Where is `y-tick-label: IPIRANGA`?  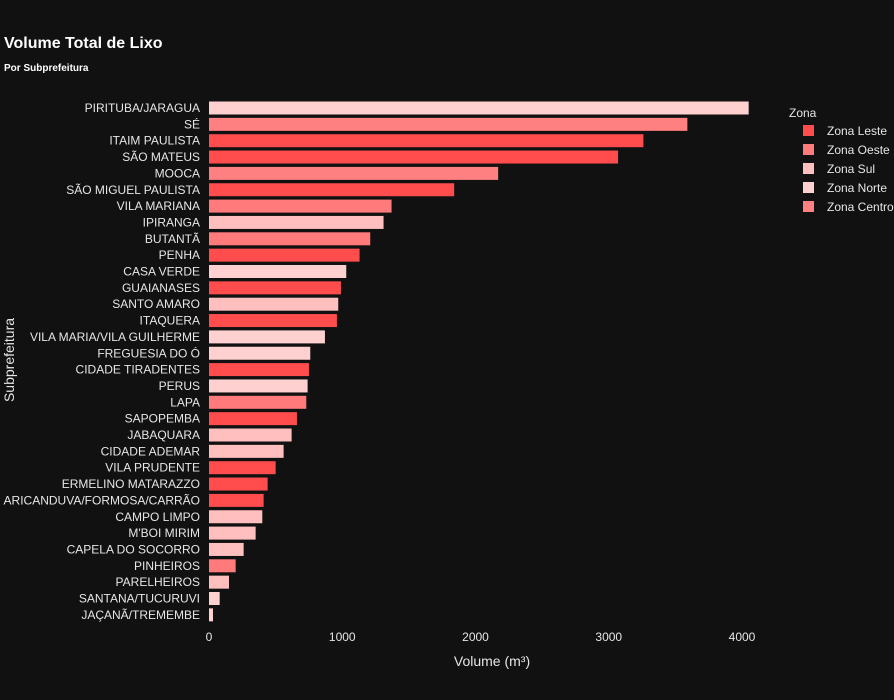
y-tick-label: IPIRANGA is located at coordinates (171, 222).